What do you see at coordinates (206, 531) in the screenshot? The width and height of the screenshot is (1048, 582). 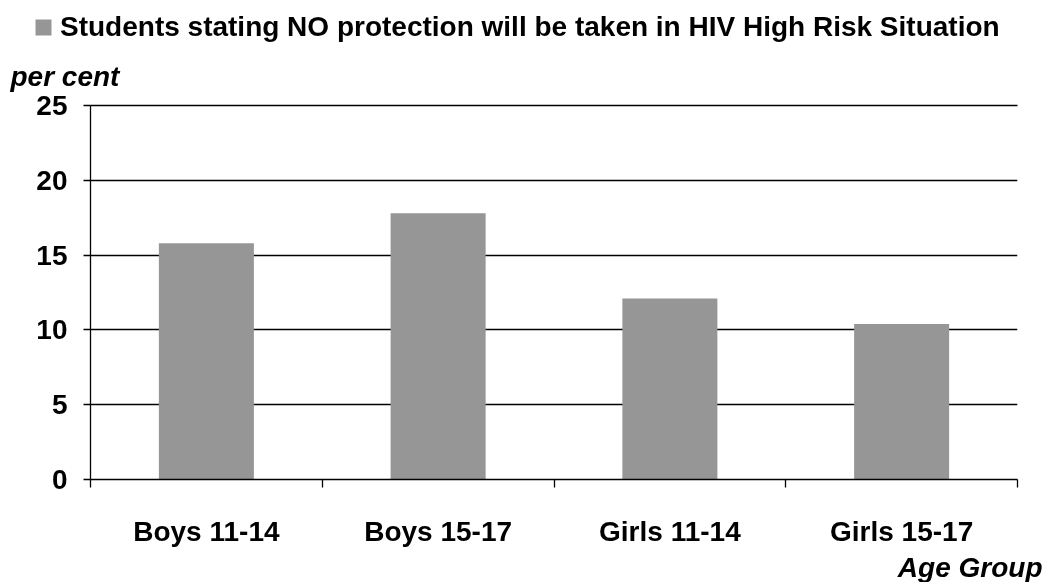 I see `x-tick-label: Boys 11-14` at bounding box center [206, 531].